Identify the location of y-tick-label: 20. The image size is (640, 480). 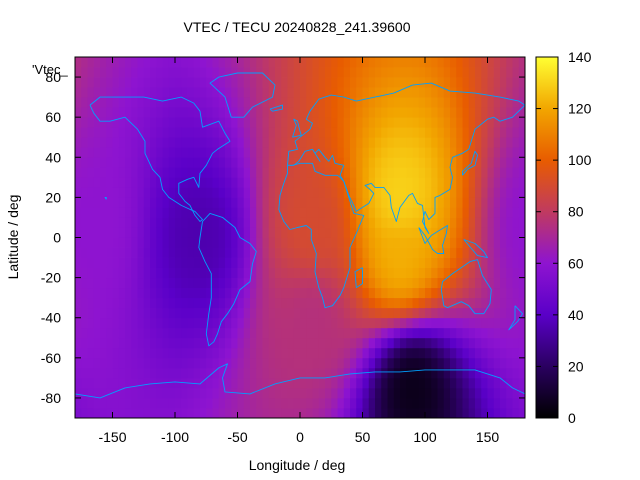
(53, 197).